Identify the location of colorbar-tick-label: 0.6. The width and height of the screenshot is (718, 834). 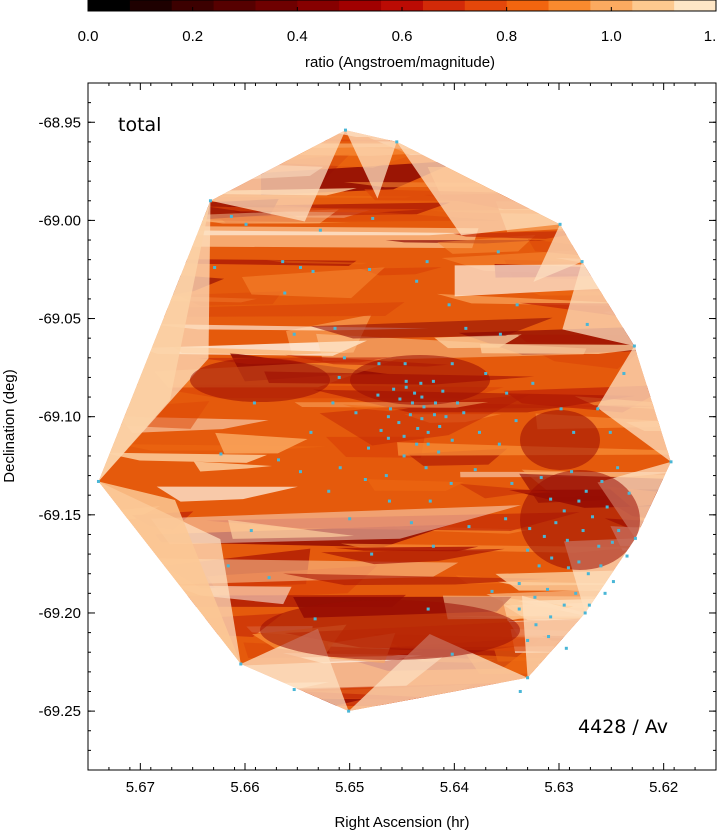
(402, 36).